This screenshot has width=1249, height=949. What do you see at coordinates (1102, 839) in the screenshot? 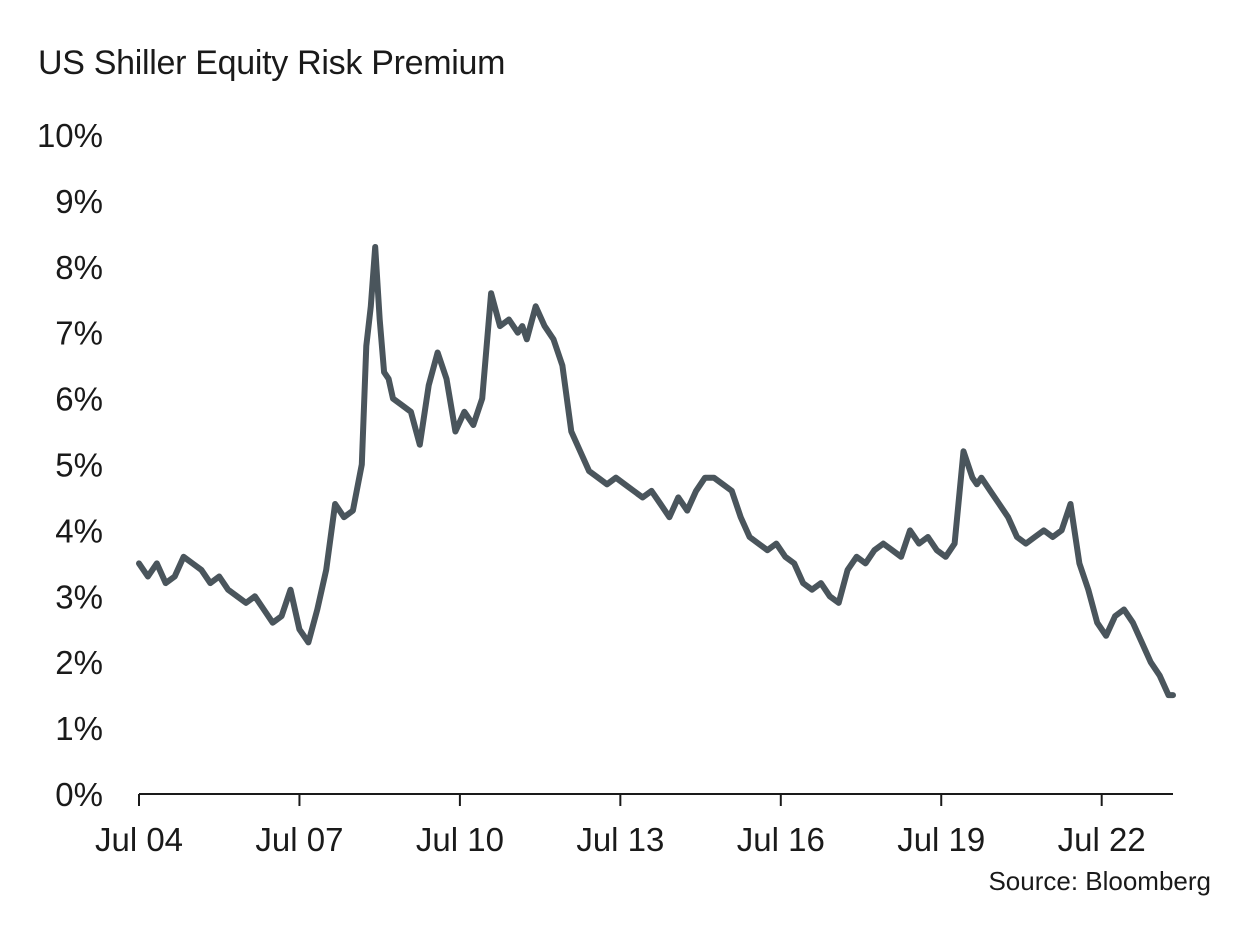
I see `x-tick-label: Jul 22` at bounding box center [1102, 839].